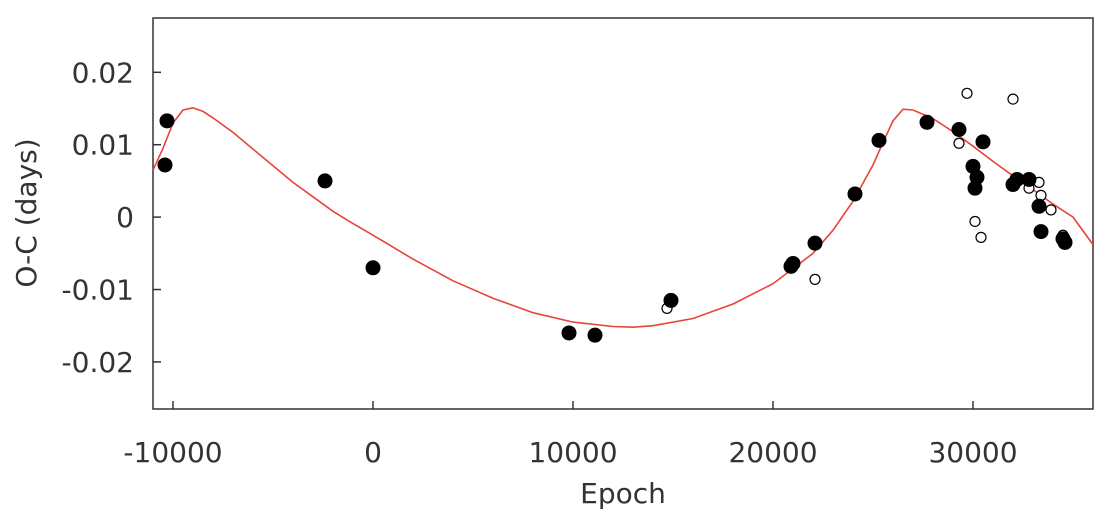 This screenshot has width=1104, height=522. I want to click on y-tick-label: 0.02, so click(103, 72).